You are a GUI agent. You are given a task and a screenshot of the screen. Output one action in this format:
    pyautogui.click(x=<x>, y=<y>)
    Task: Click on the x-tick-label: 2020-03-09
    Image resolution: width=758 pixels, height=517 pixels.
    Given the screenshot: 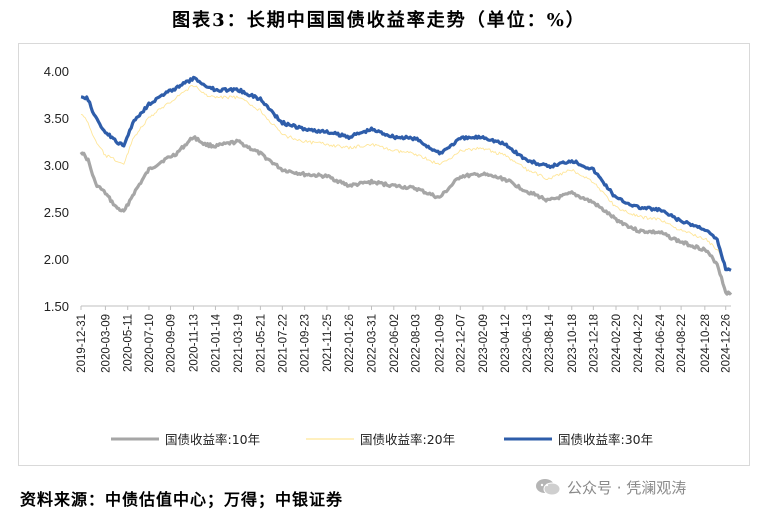 What is the action you would take?
    pyautogui.click(x=106, y=343)
    